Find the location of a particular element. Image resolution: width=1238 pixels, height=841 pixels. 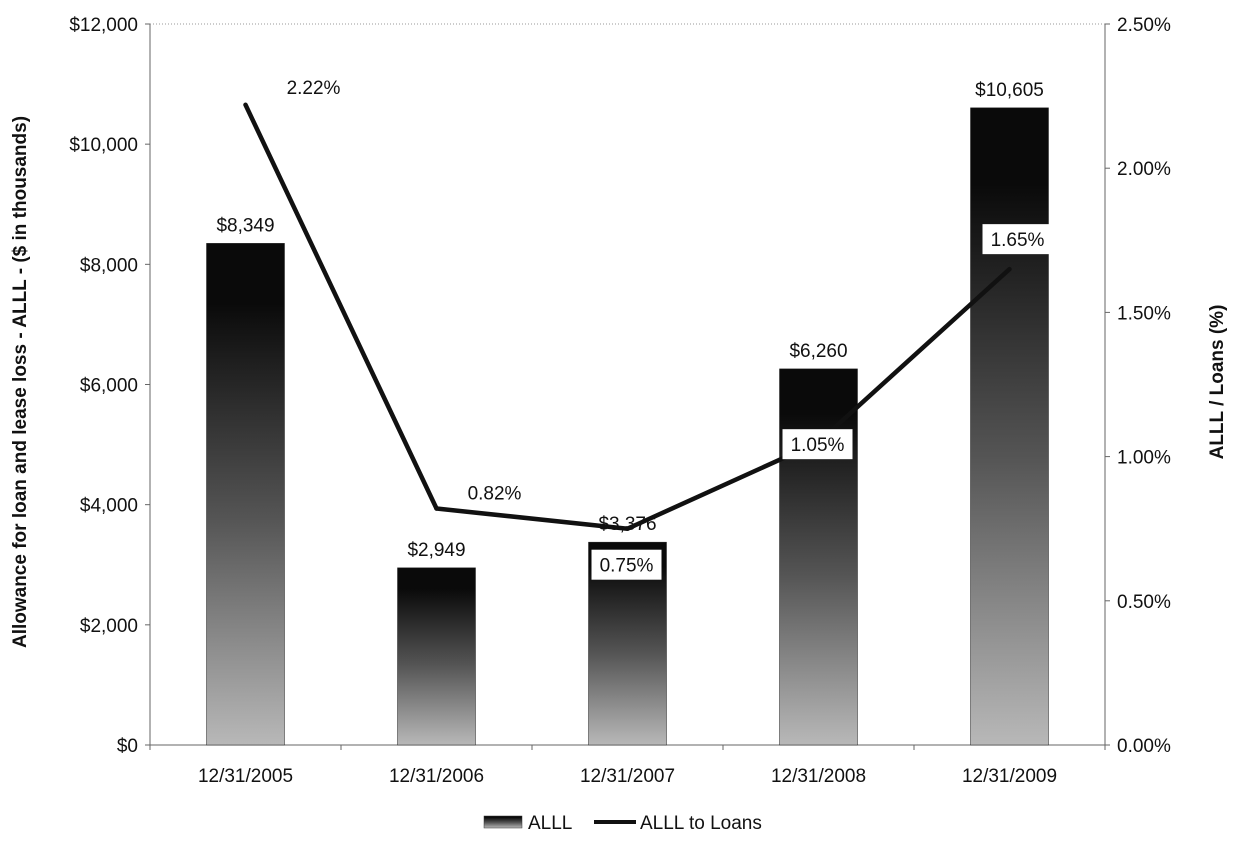

bar-value-label: $8,349 is located at coordinates (245, 225).